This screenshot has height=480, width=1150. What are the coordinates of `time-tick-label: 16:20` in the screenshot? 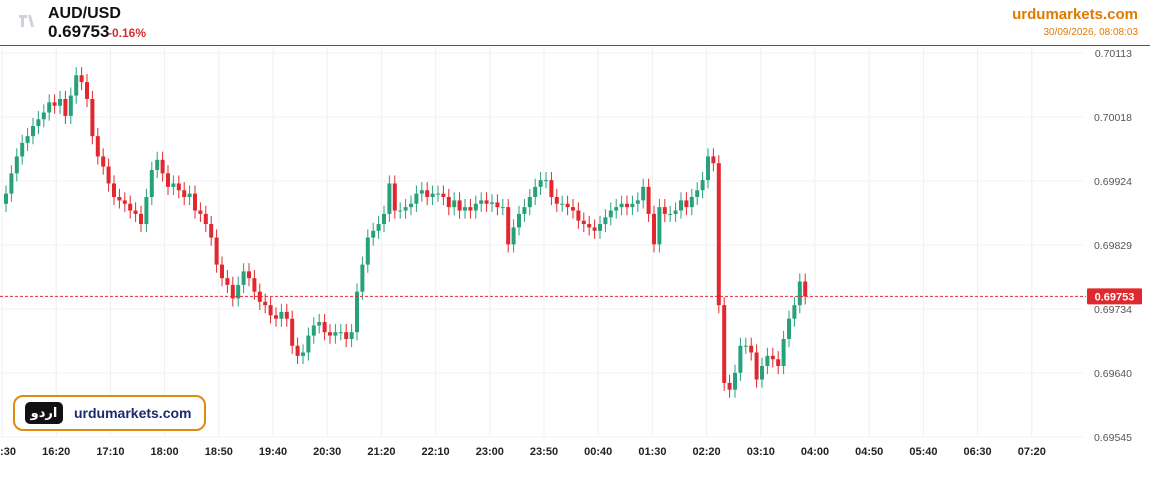 It's located at (56, 452).